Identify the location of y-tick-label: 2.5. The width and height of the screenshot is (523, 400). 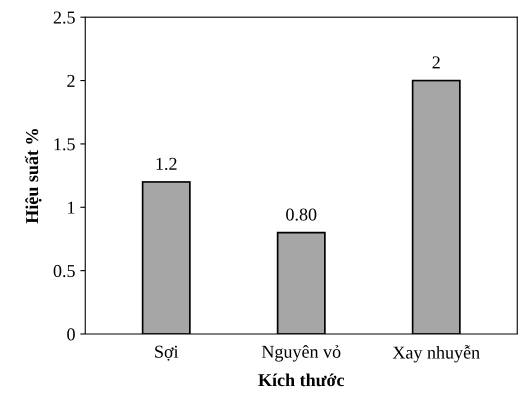
(64, 18).